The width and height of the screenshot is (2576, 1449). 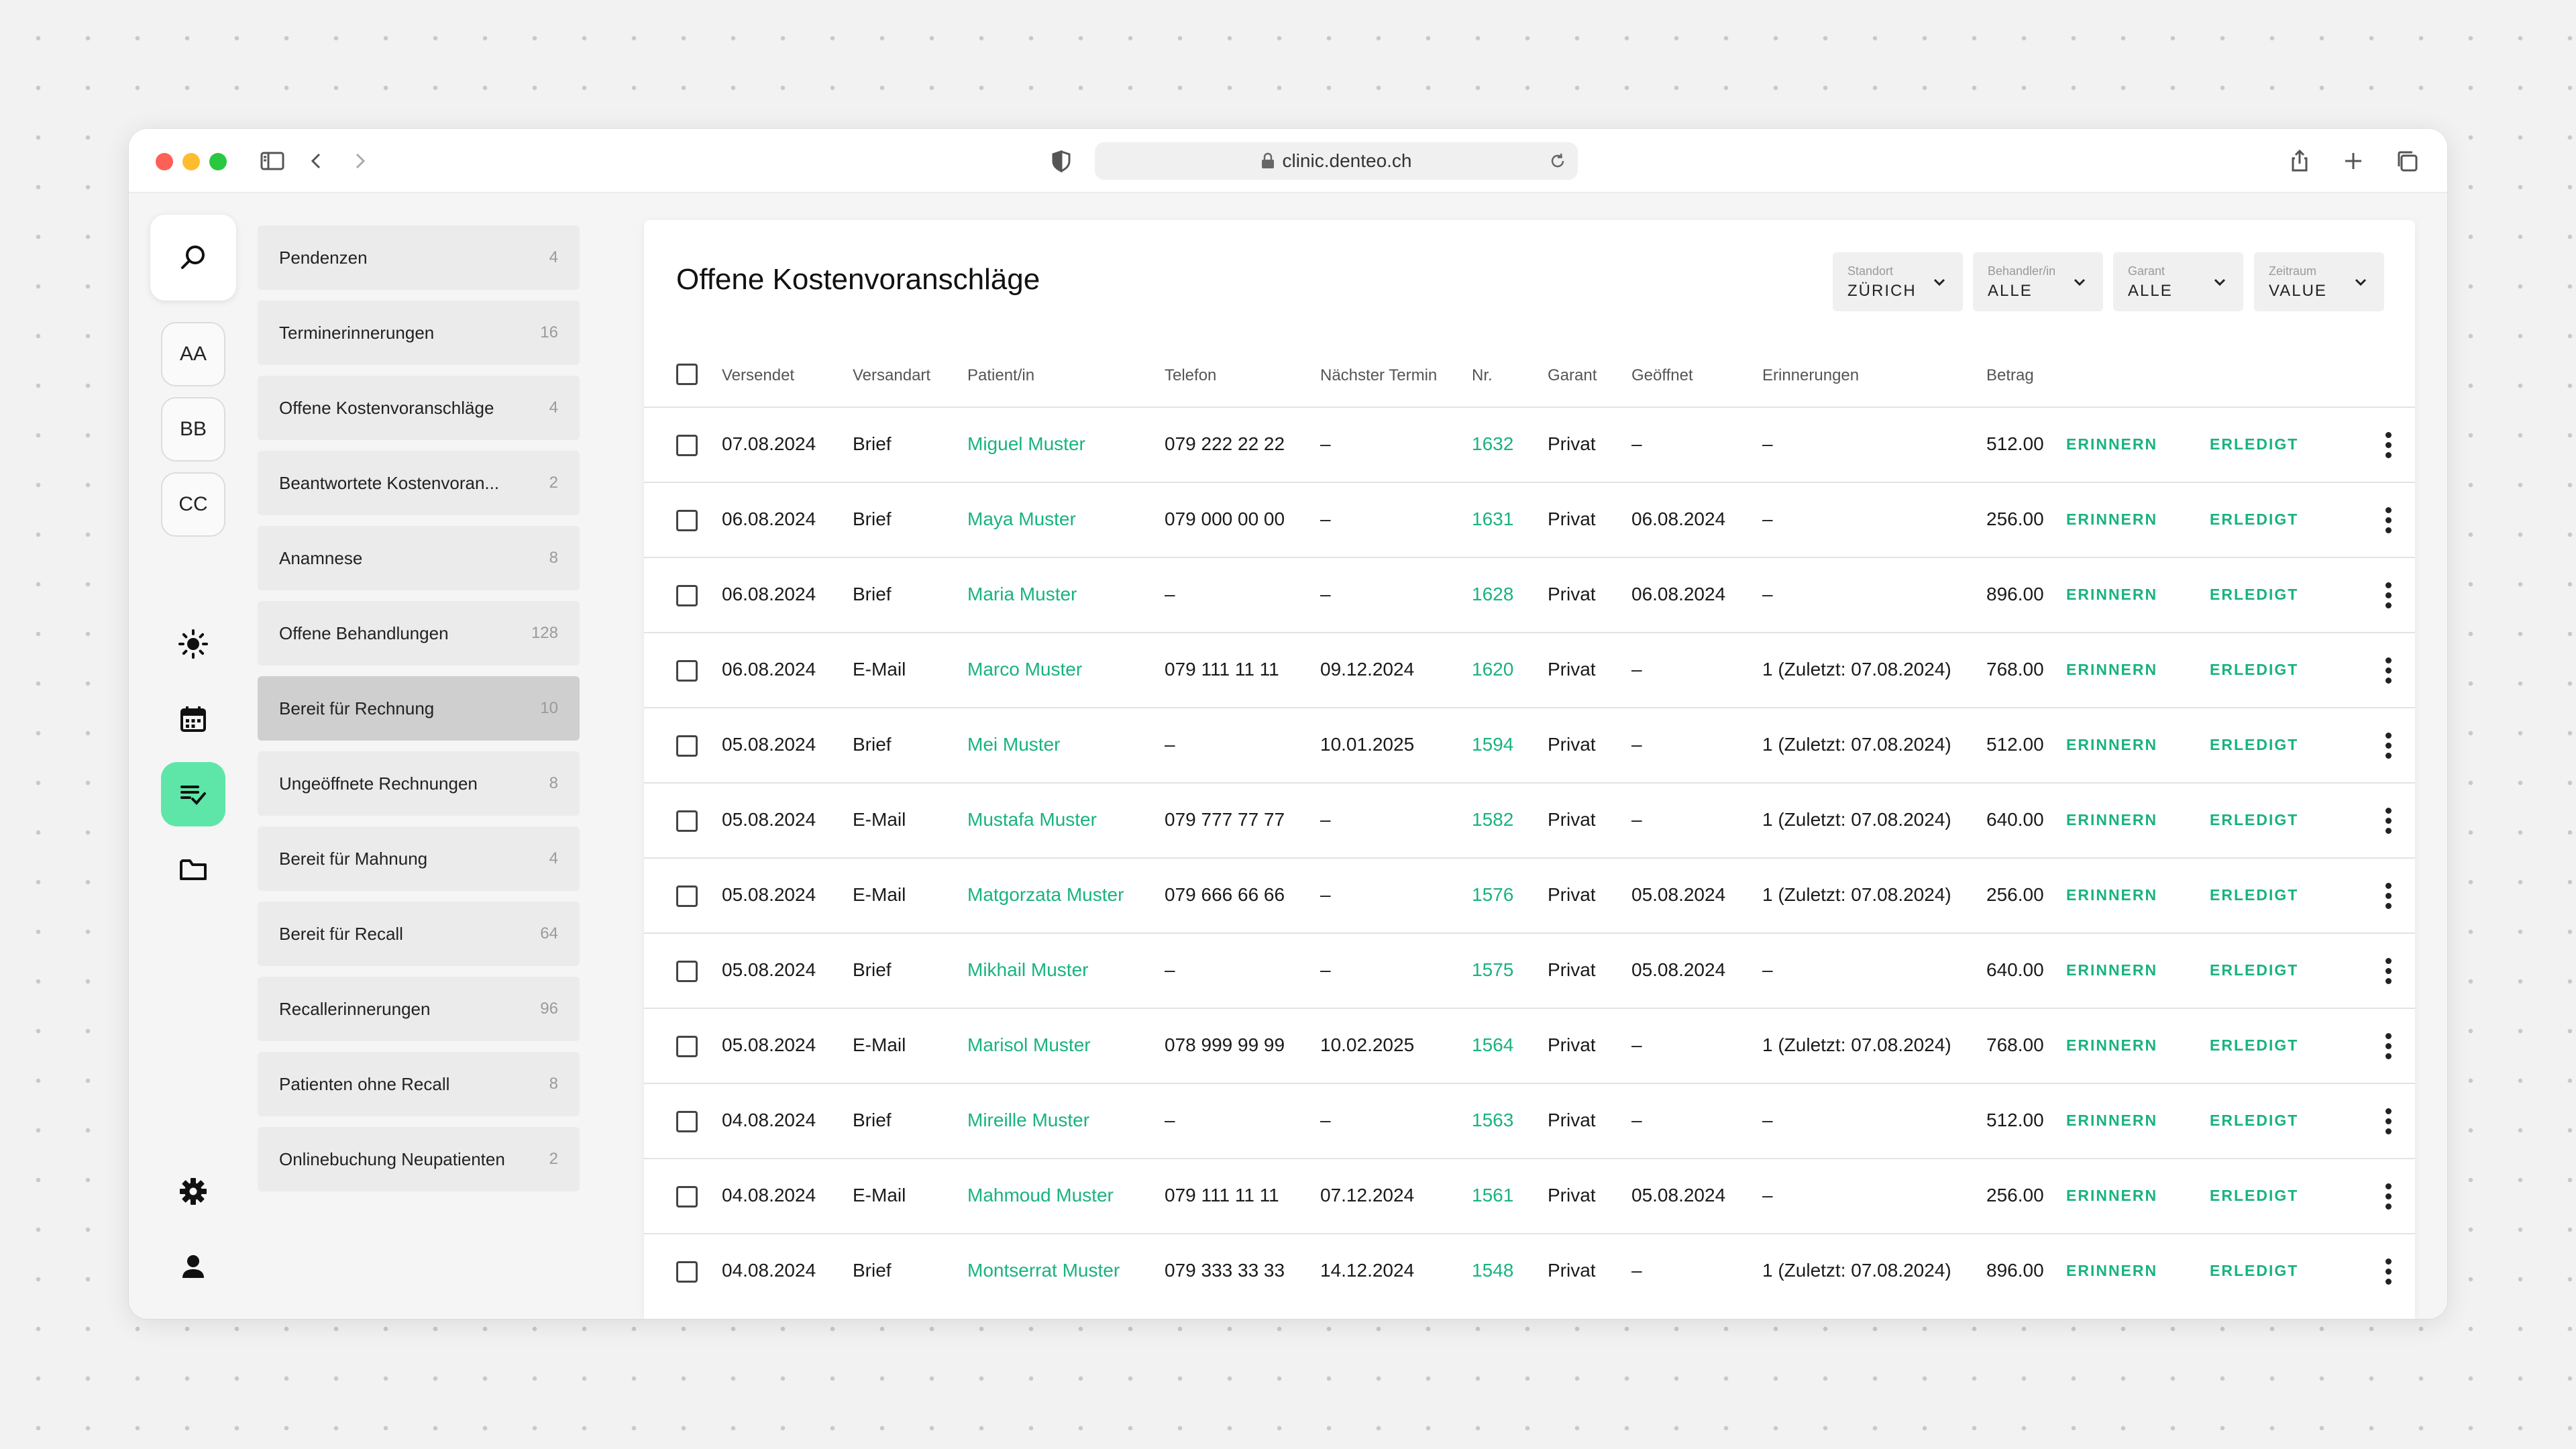 What do you see at coordinates (419, 408) in the screenshot?
I see `list-item: Offene Kostenvoranschläge 4` at bounding box center [419, 408].